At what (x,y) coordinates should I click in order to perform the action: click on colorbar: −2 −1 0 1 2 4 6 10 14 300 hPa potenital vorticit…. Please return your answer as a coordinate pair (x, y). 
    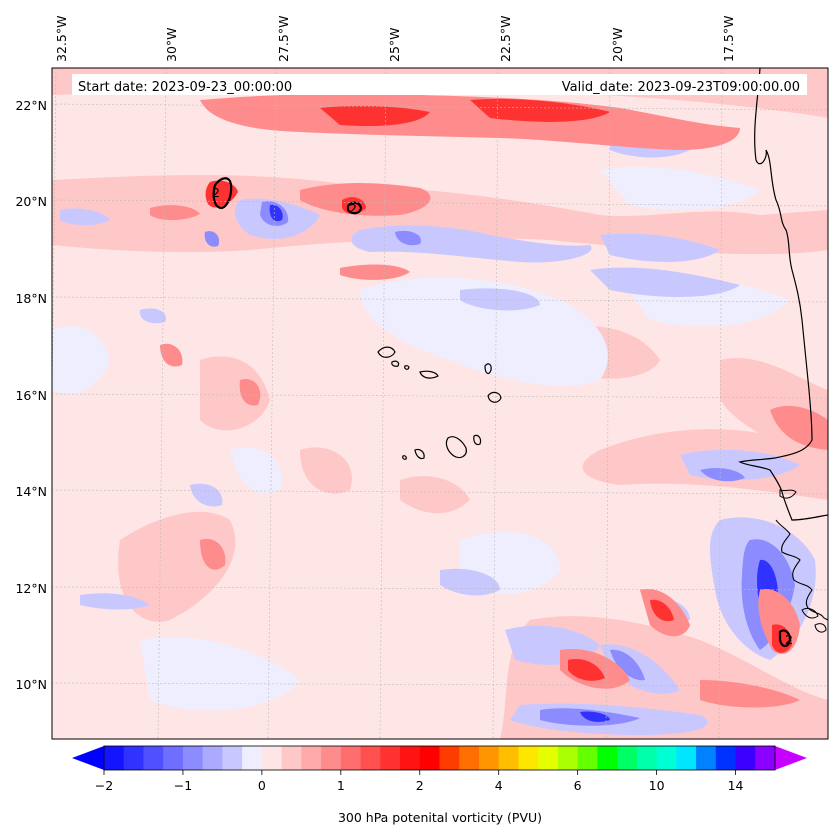
    Looking at the image, I should click on (439, 785).